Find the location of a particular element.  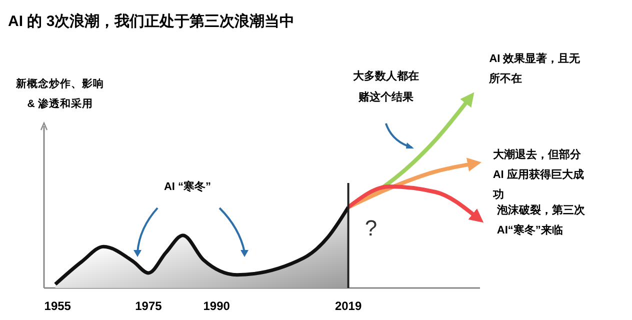

x-tick-label: 1975 is located at coordinates (148, 306).